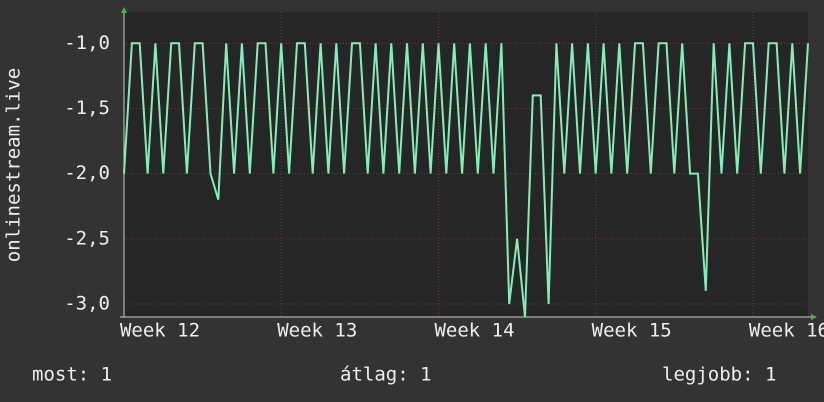 This screenshot has height=402, width=824. I want to click on y-tick-label: -1,0, so click(87, 43).